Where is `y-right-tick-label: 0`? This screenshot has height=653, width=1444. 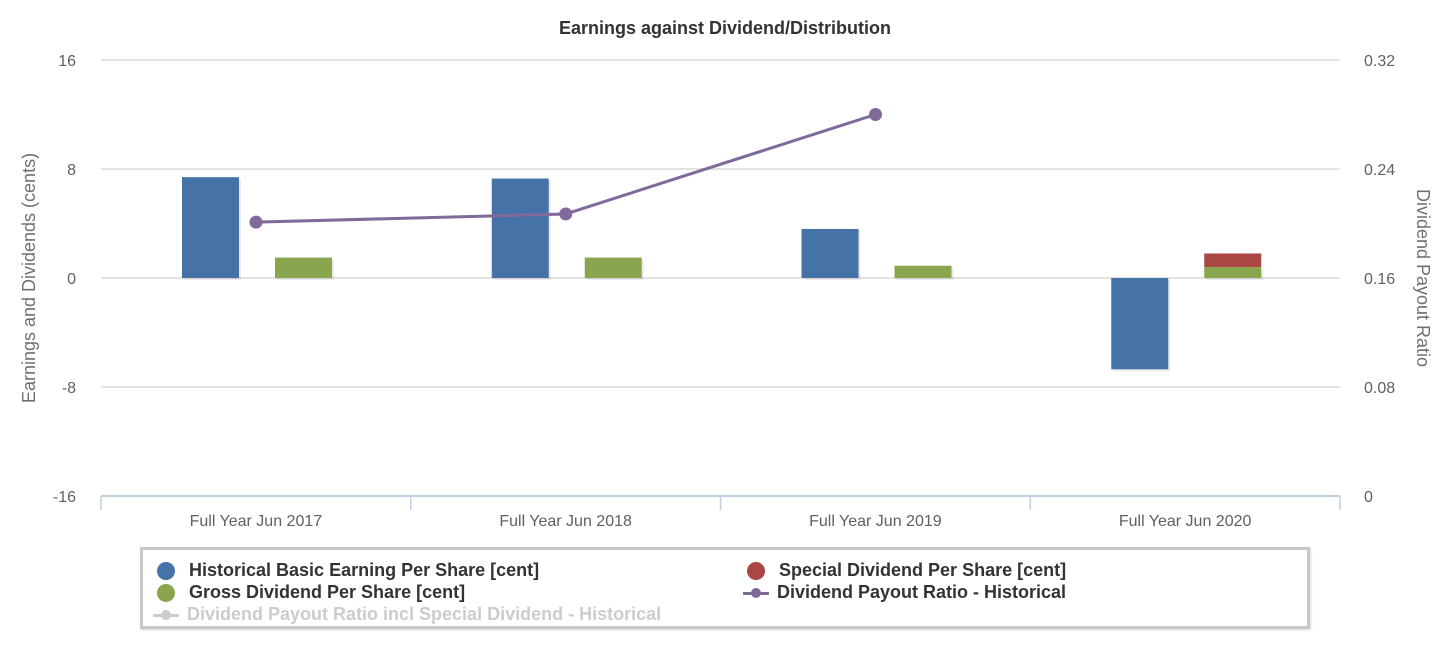
y-right-tick-label: 0 is located at coordinates (1368, 497).